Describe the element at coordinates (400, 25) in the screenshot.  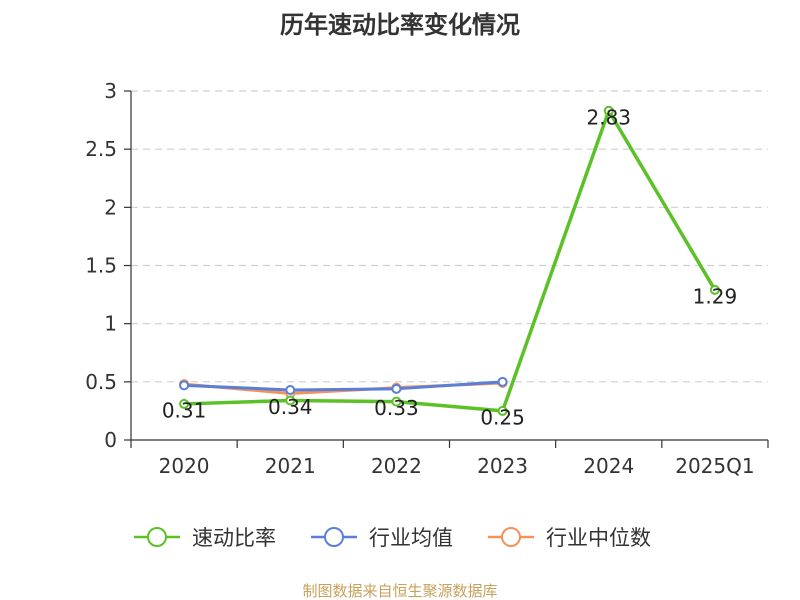
I see `chart-title: 历年速动比率变化情况` at that location.